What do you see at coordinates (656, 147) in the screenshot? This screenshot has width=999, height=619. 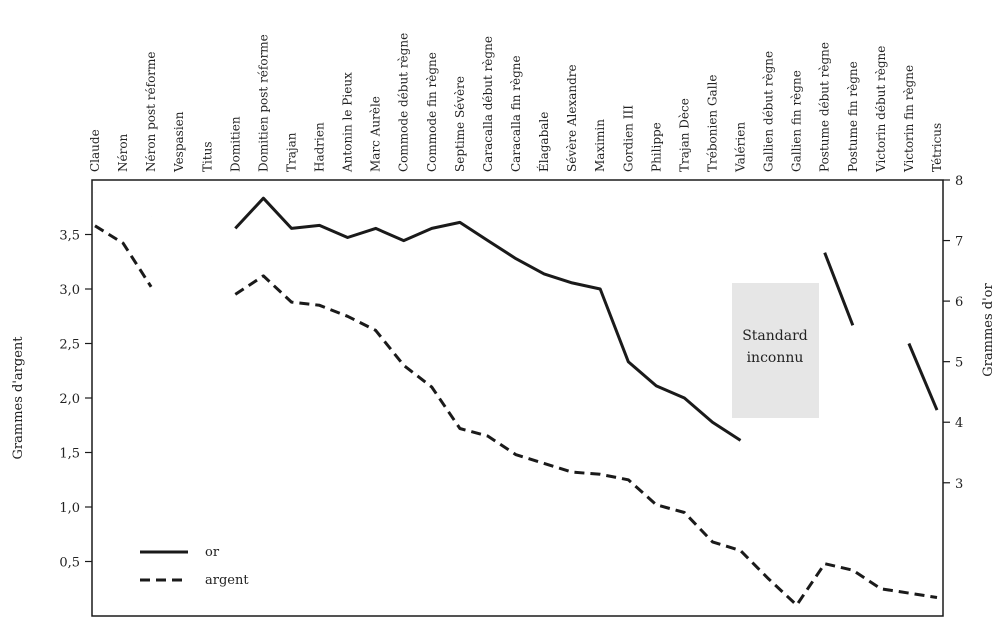 I see `category-label: Philippe` at bounding box center [656, 147].